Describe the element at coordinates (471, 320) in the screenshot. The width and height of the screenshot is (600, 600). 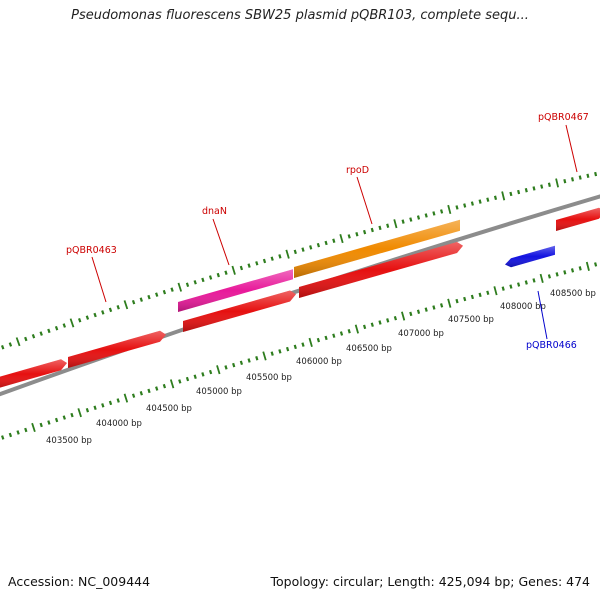
I see `scale-label: 407500 bp` at that location.